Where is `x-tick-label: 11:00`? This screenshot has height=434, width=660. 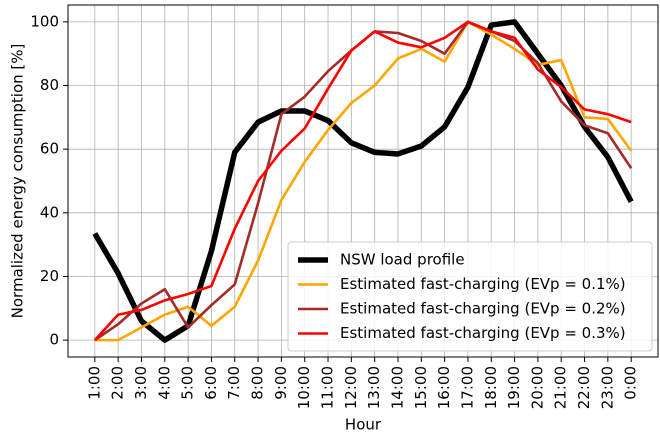 x-tick-label: 11:00 is located at coordinates (328, 387).